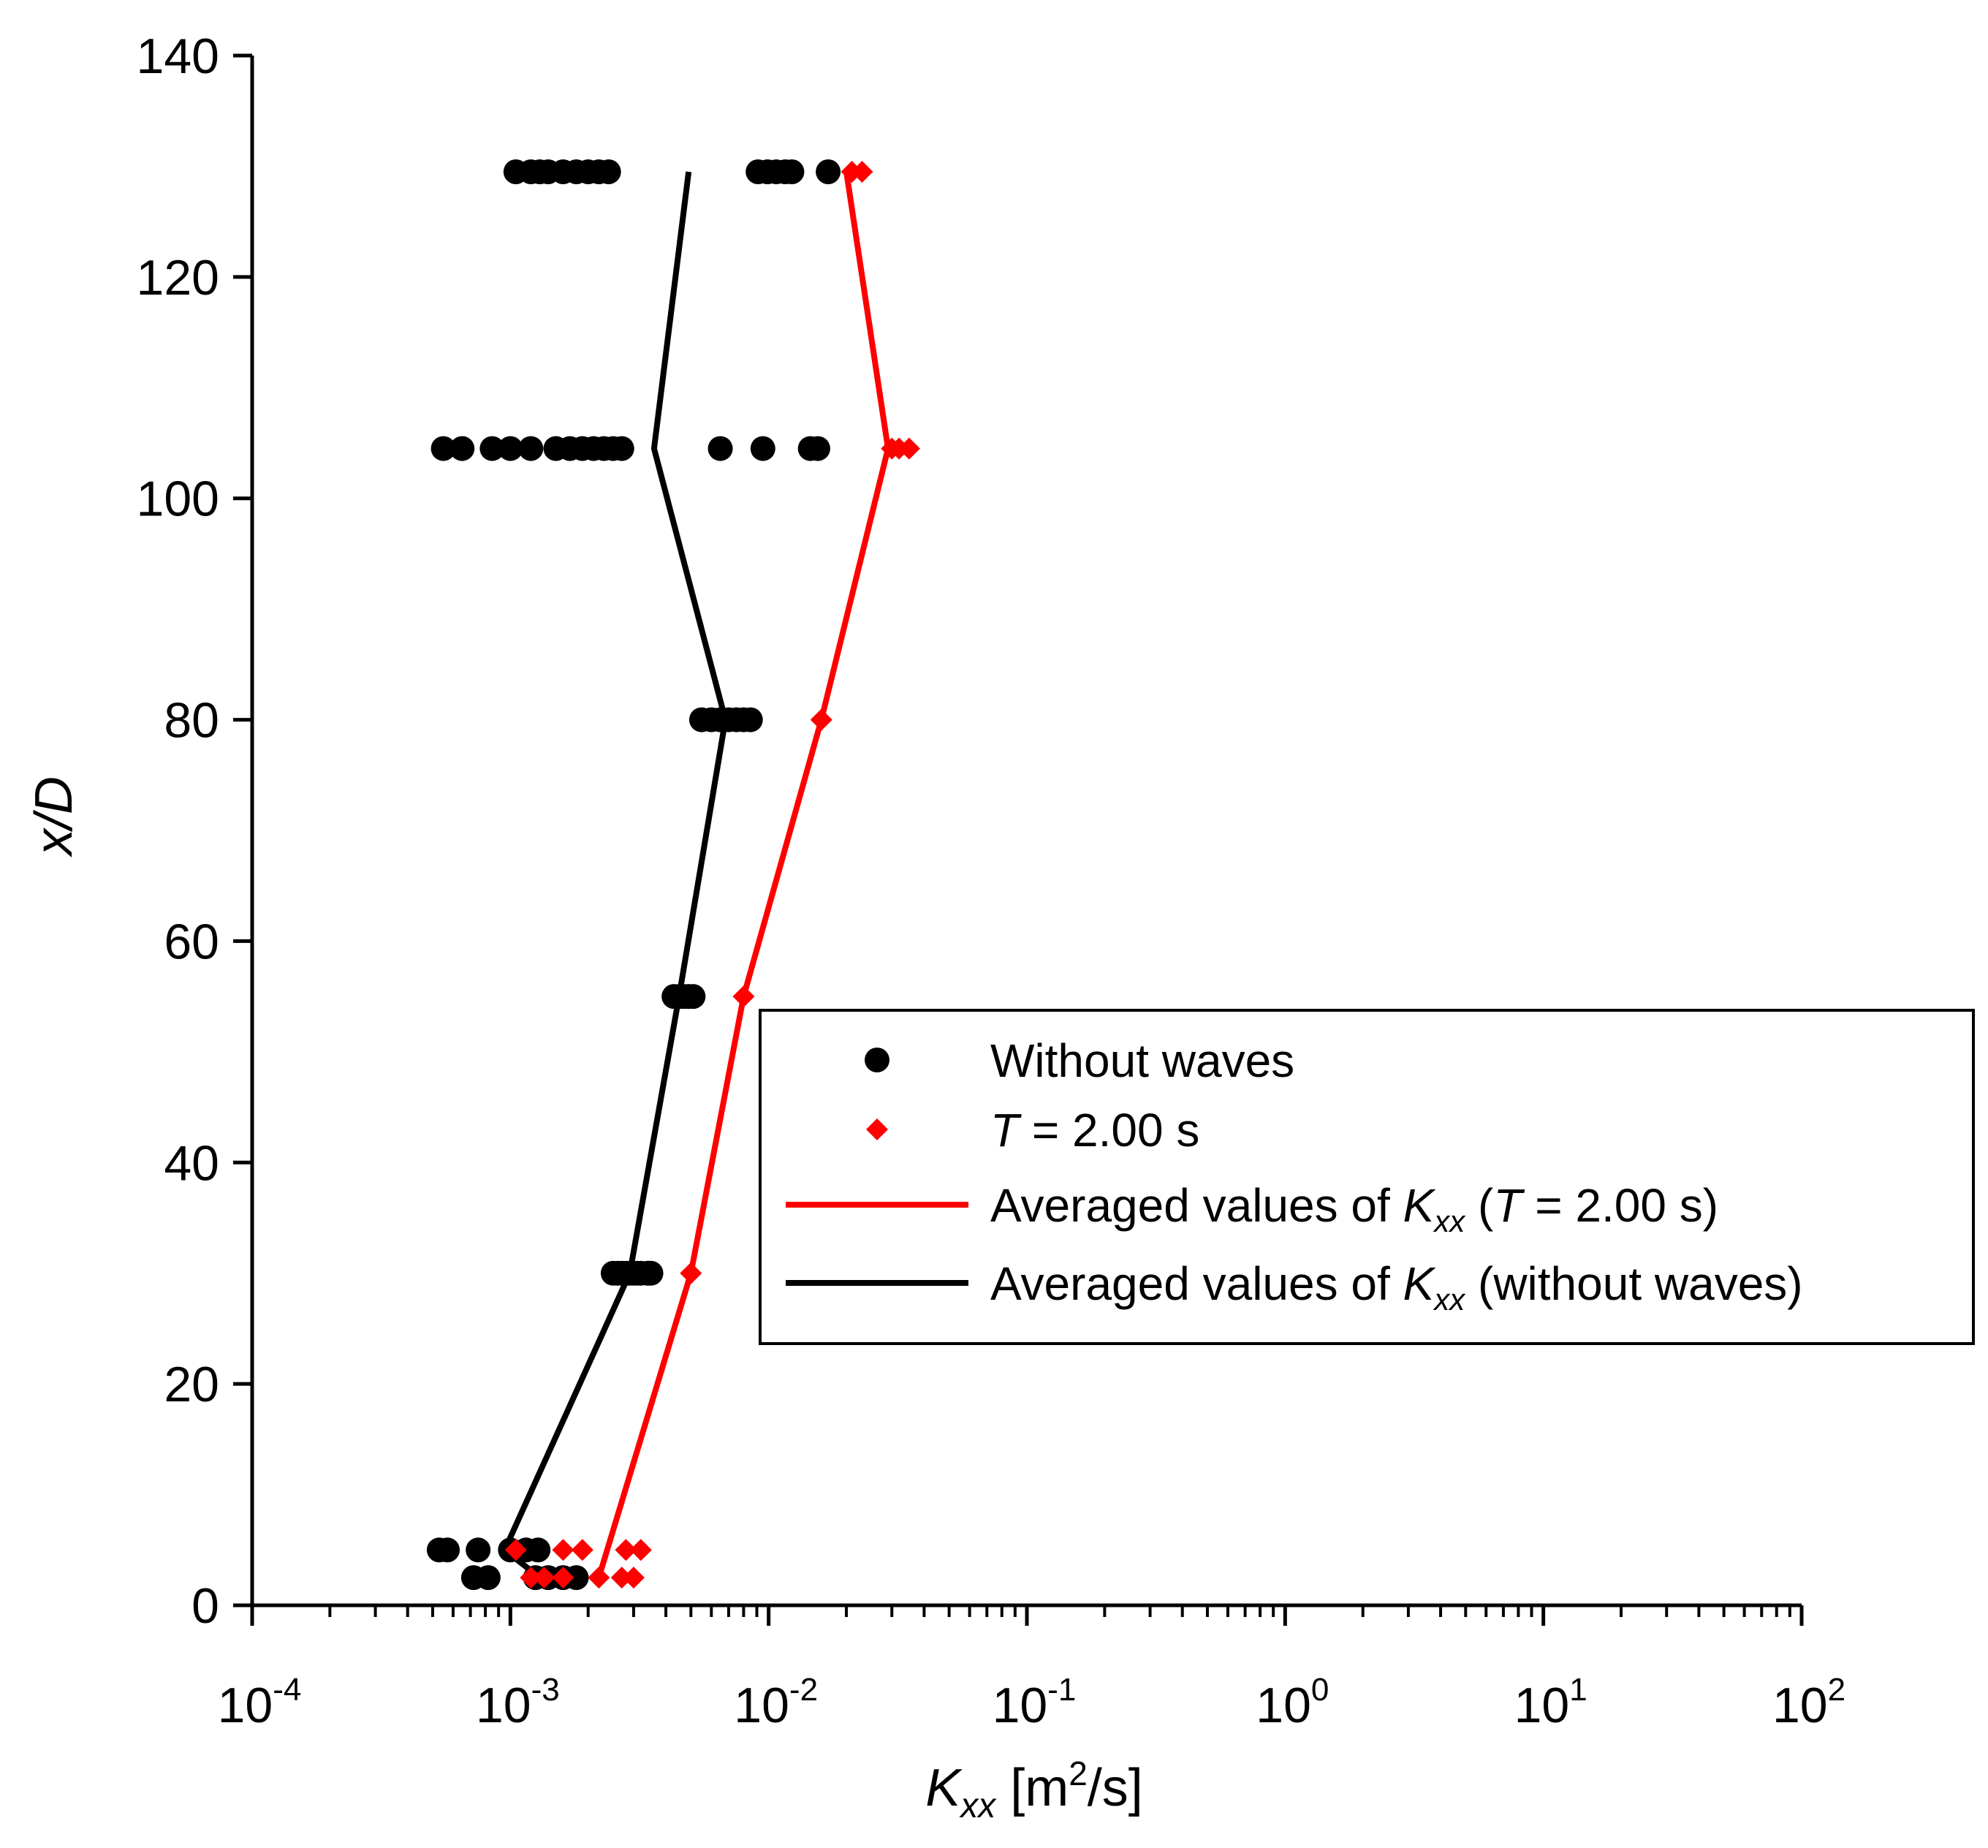  What do you see at coordinates (1142, 1060) in the screenshot?
I see `legend-label-0: Without waves` at bounding box center [1142, 1060].